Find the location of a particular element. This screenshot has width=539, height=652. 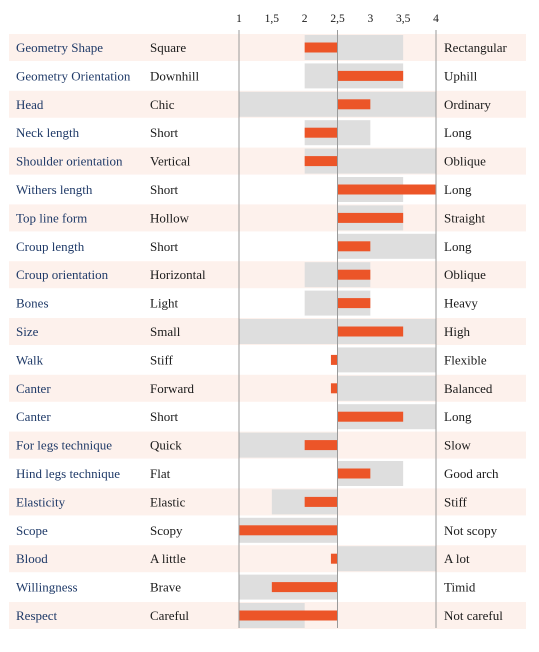

low-pole-label: Quick is located at coordinates (166, 445).